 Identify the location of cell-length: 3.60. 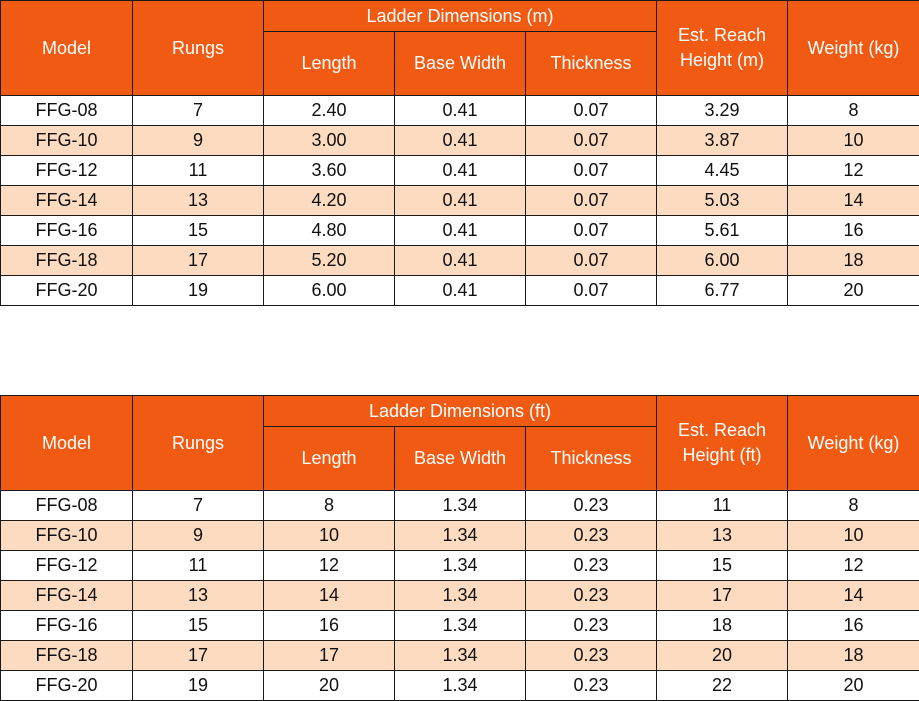
(329, 171).